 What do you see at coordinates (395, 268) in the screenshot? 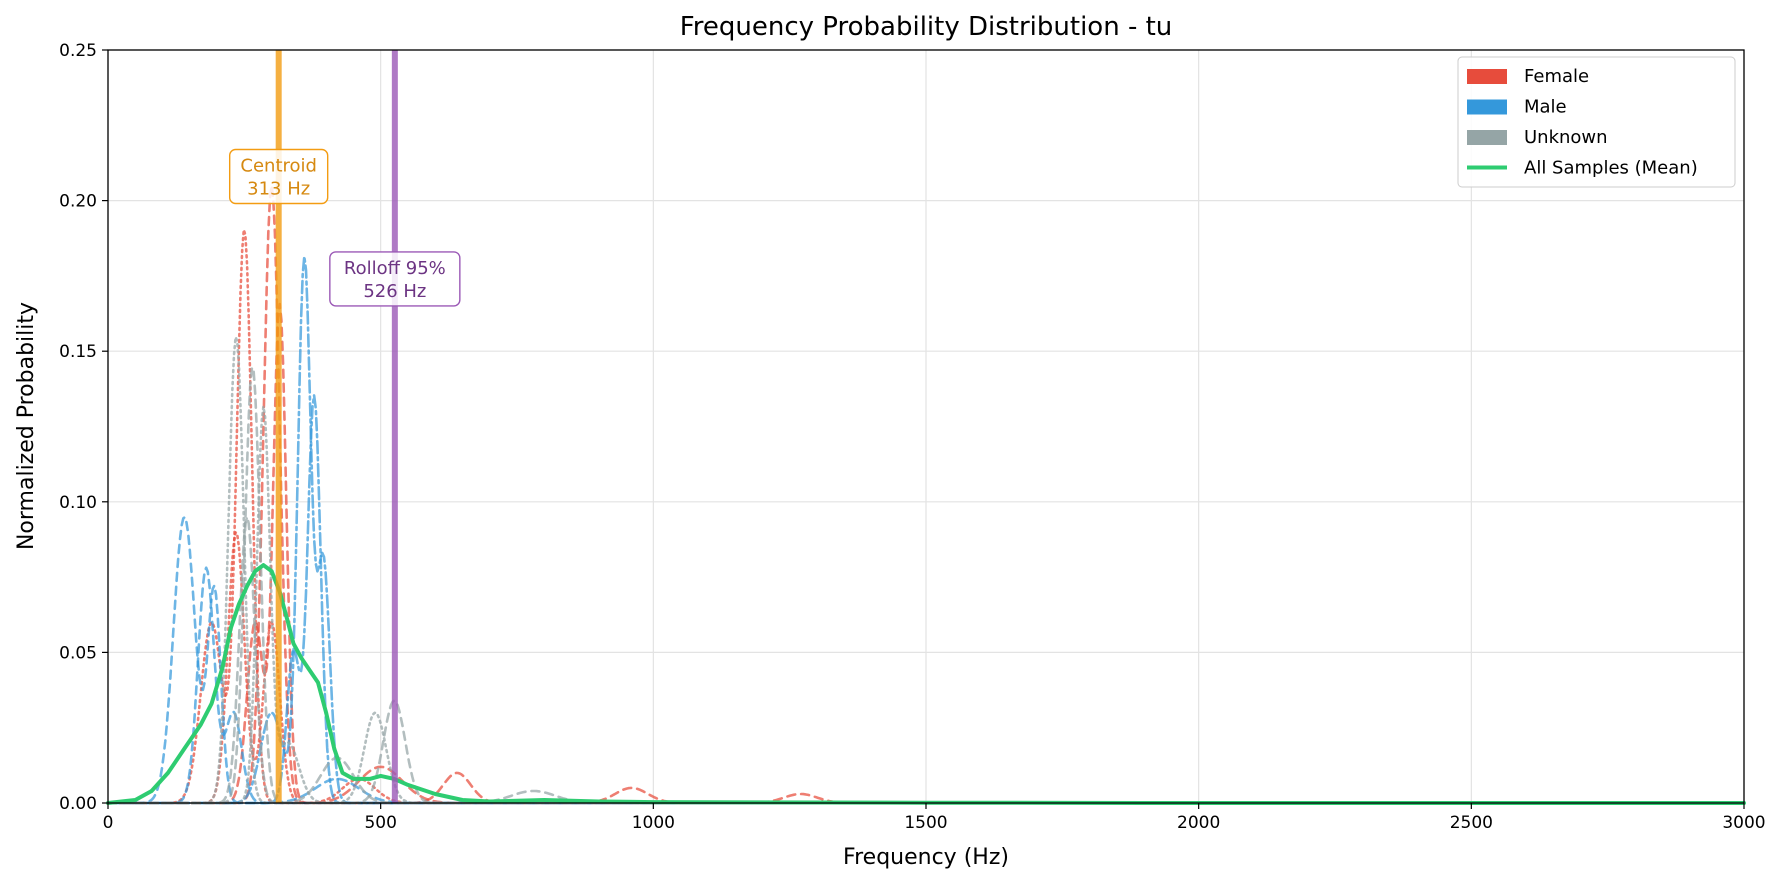
I see `annotation-label: Rolloff 95%` at bounding box center [395, 268].